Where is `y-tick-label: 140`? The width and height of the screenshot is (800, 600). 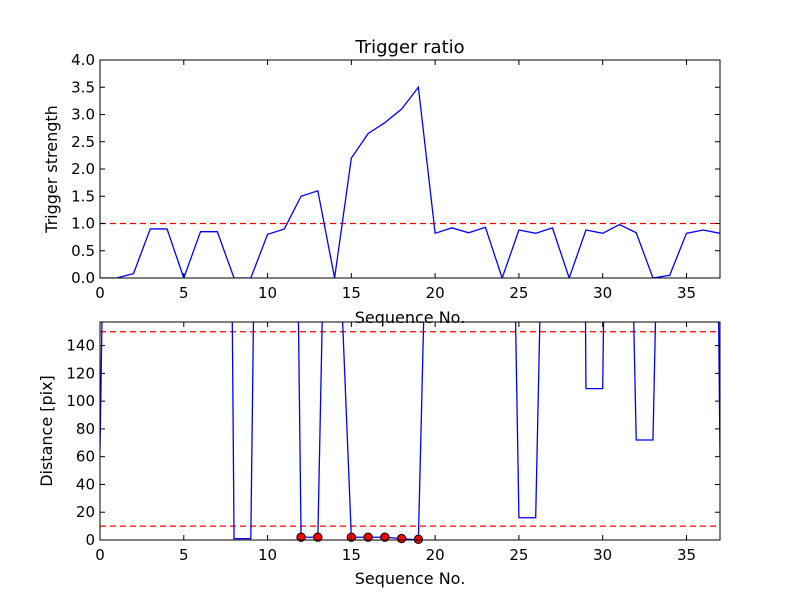
y-tick-label: 140 is located at coordinates (80, 346).